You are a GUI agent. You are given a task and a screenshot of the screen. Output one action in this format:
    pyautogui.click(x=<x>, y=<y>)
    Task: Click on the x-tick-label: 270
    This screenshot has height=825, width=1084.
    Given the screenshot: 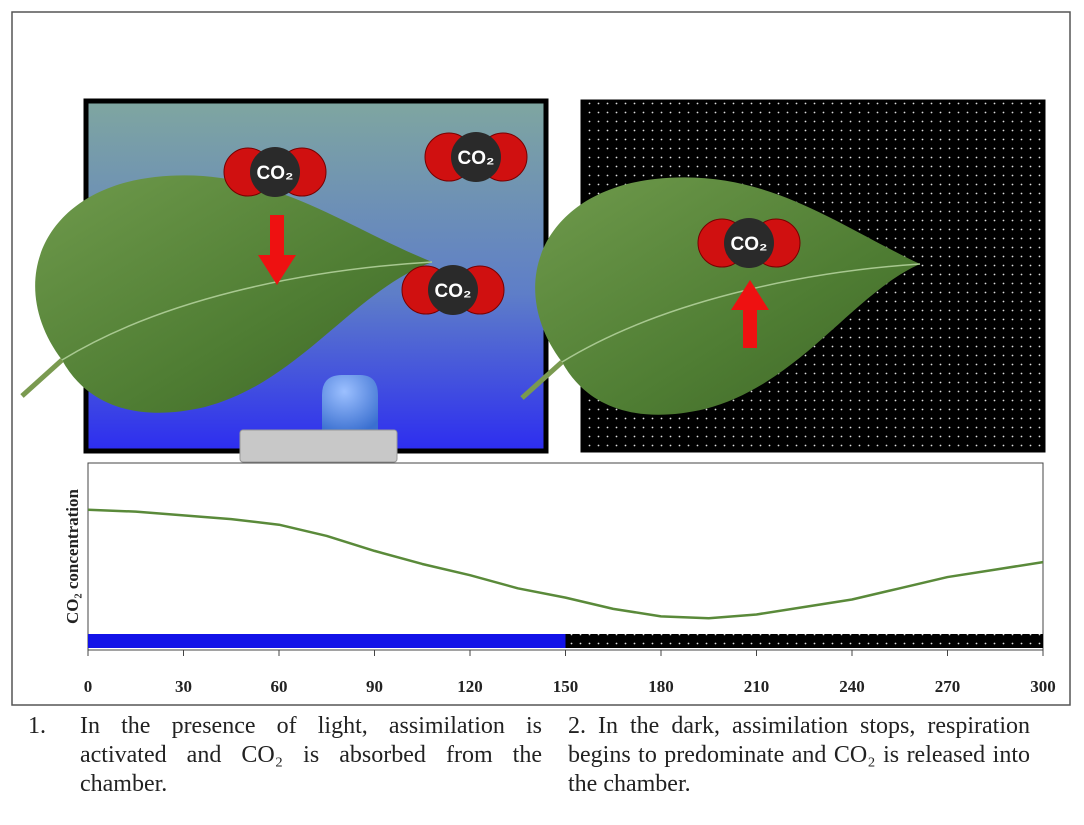 What is the action you would take?
    pyautogui.click(x=948, y=686)
    